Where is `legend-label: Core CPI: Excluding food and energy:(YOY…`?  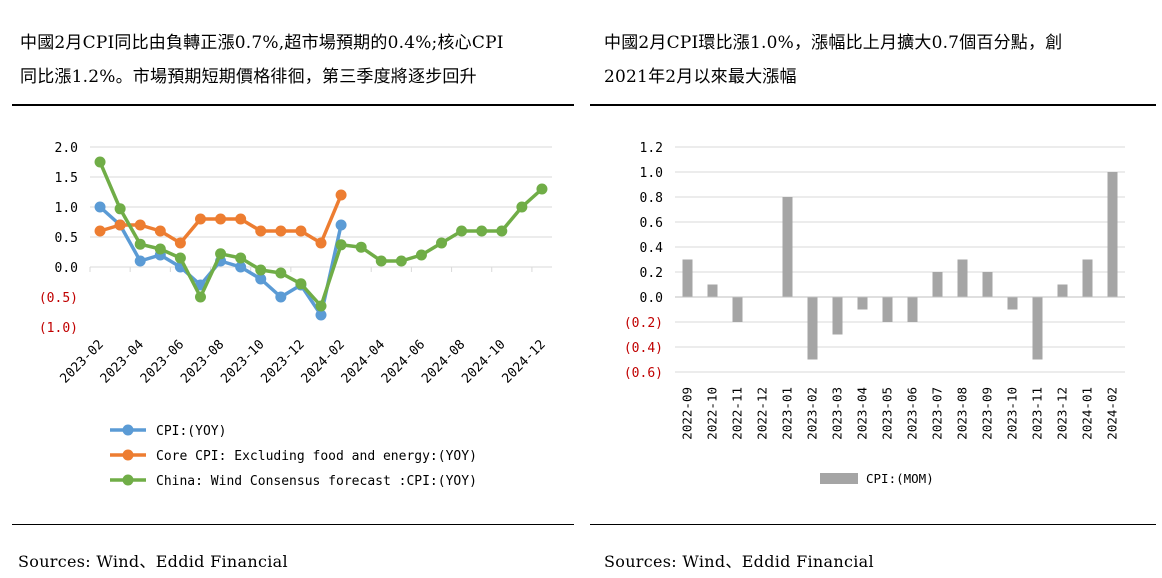 legend-label: Core CPI: Excluding food and energy:(YOY… is located at coordinates (316, 456).